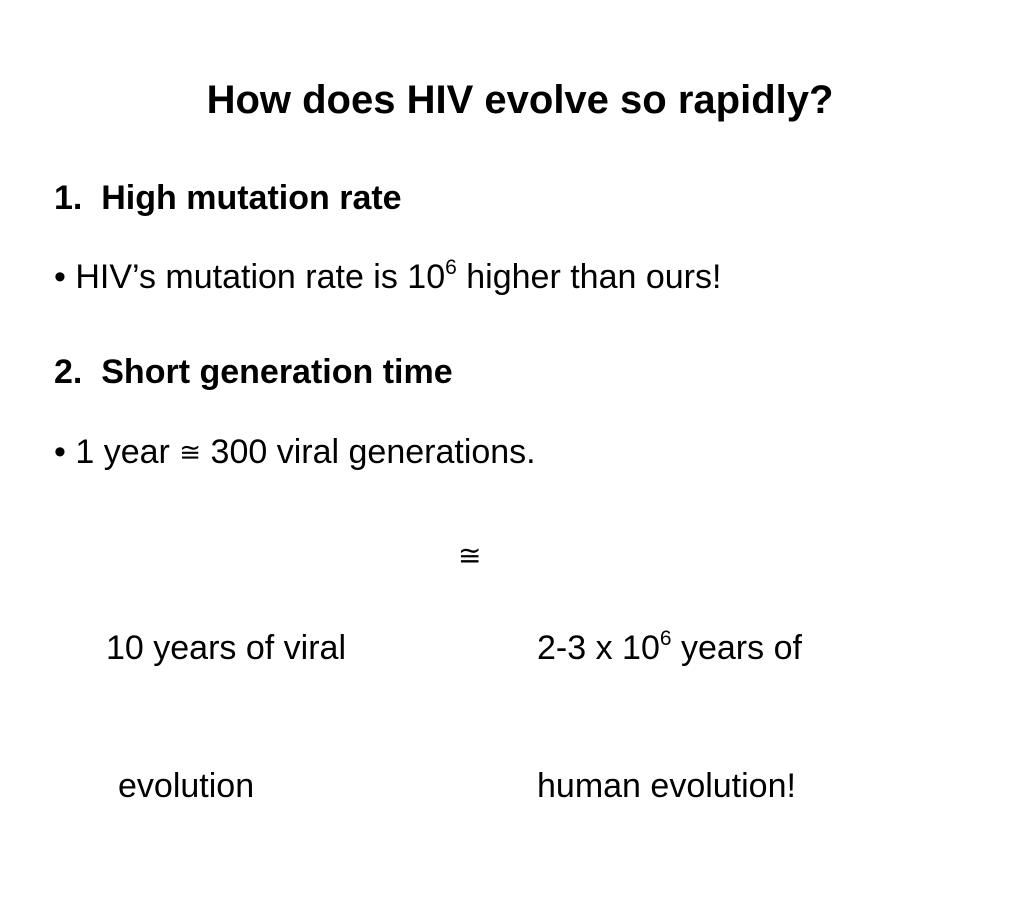 This screenshot has width=1024, height=901. Describe the element at coordinates (666, 786) in the screenshot. I see `comparison-right-line-2: human evolution!` at that location.